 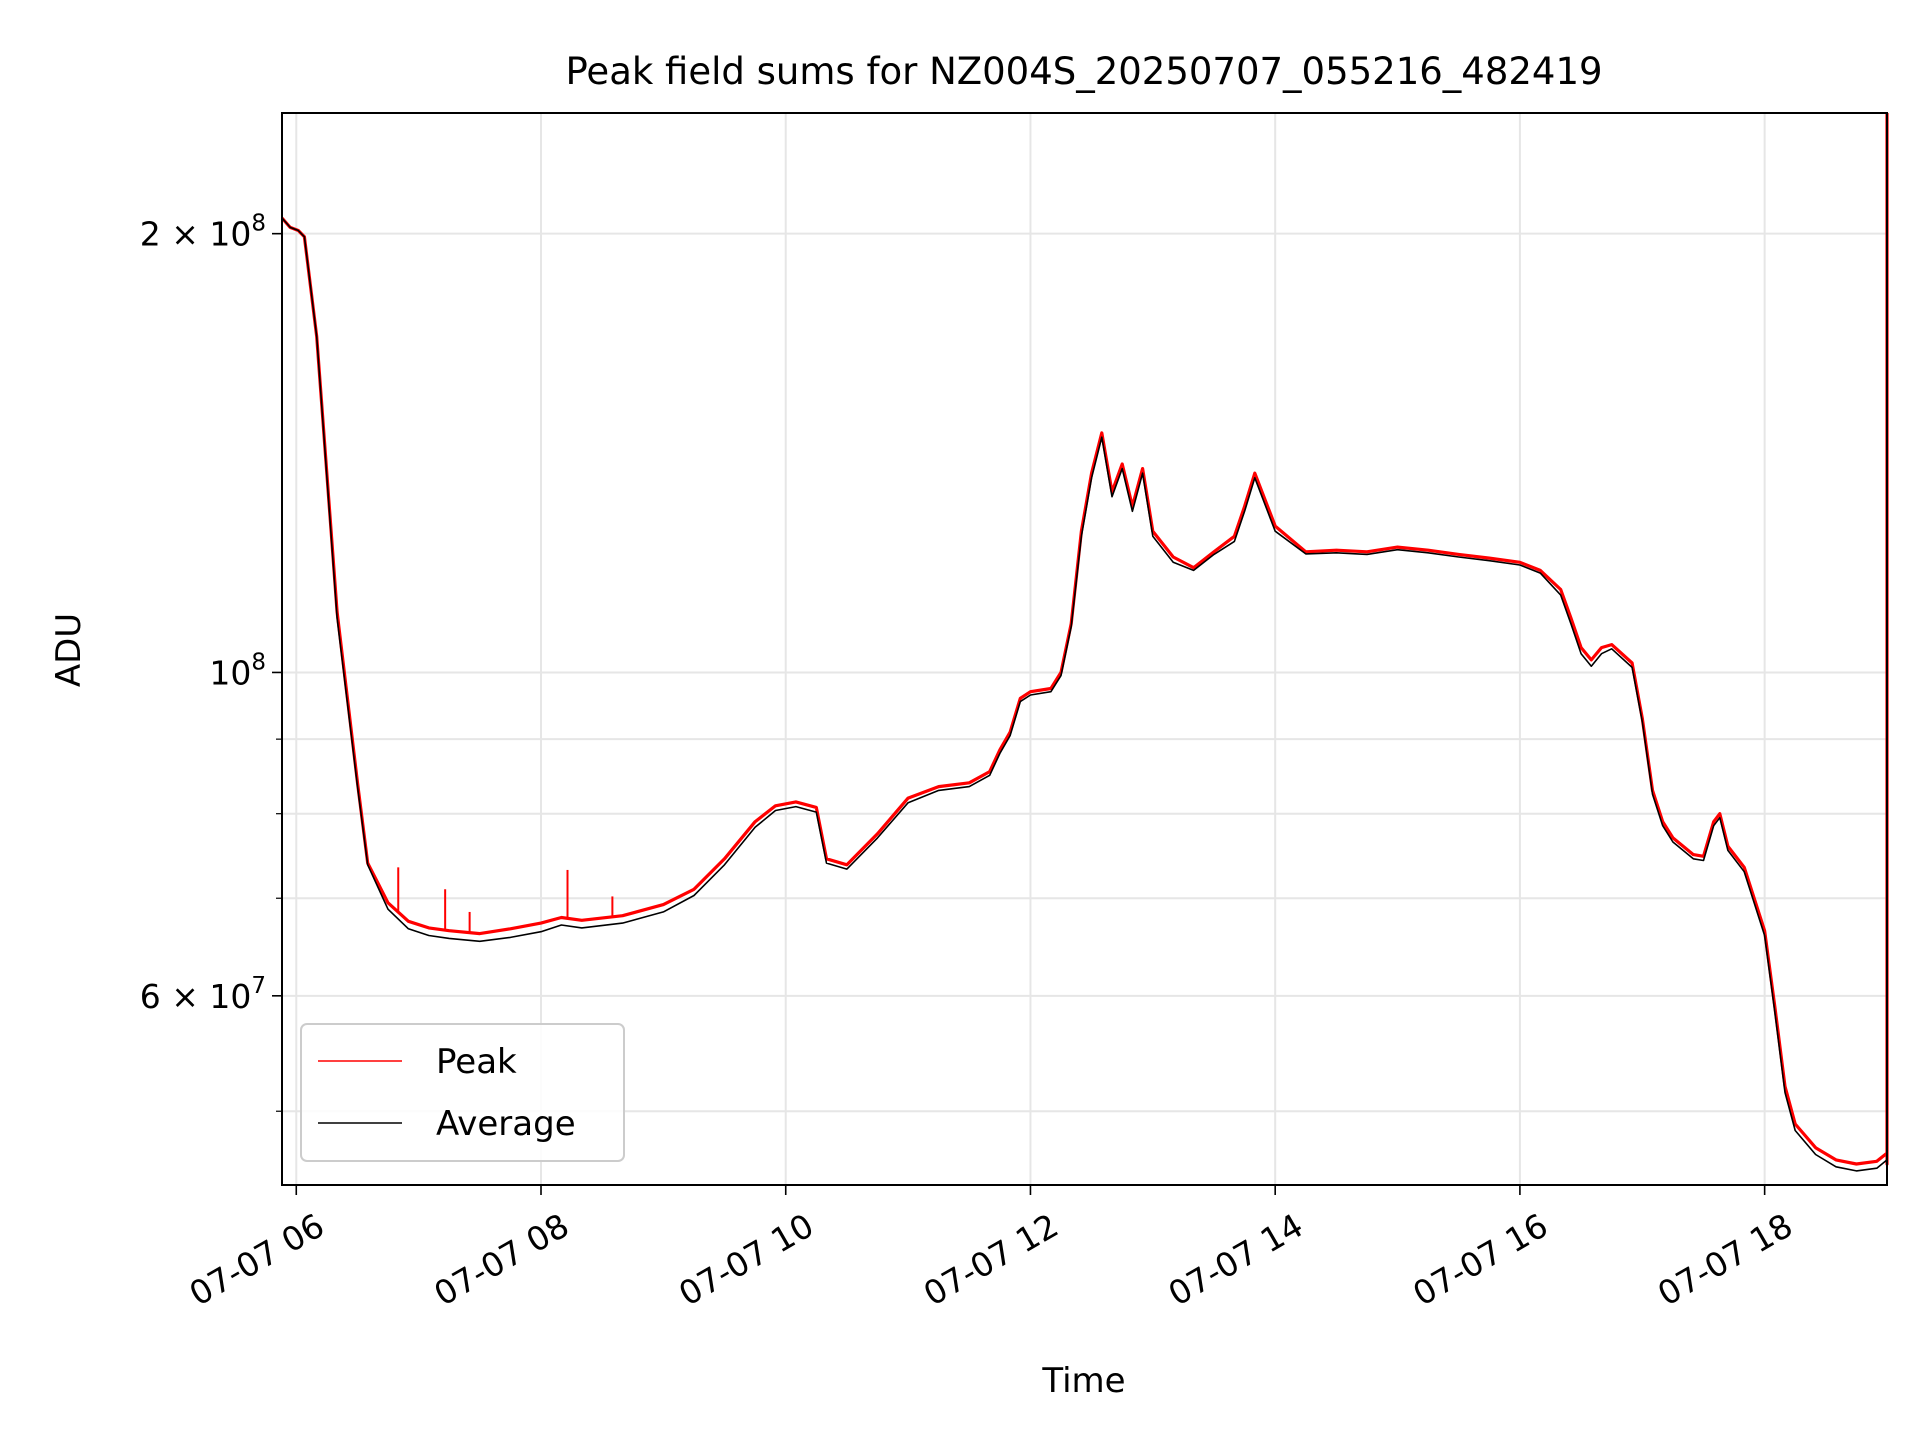 I want to click on x-tick-label: 07-07 12, so click(x=991, y=1260).